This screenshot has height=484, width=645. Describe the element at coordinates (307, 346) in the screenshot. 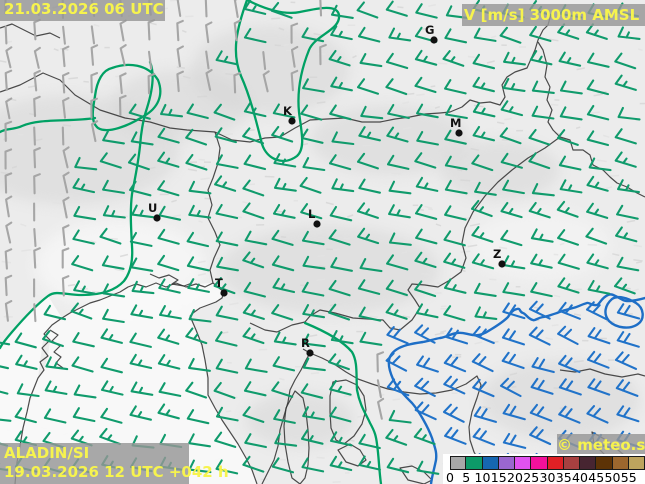

I see `station-marker: R` at that location.